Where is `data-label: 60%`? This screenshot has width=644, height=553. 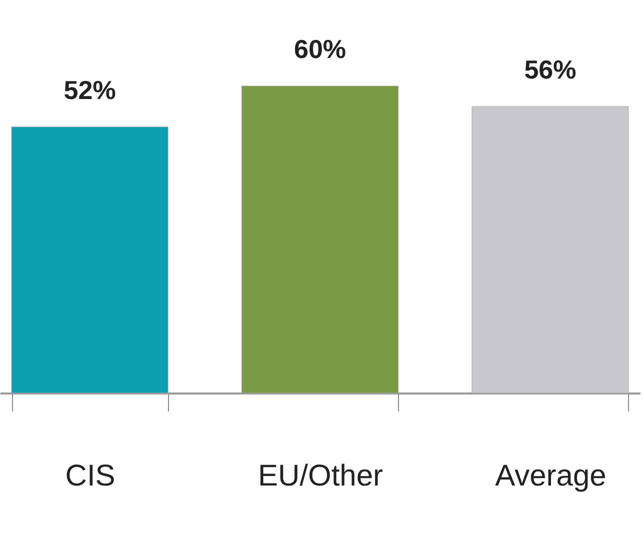
data-label: 60% is located at coordinates (320, 49).